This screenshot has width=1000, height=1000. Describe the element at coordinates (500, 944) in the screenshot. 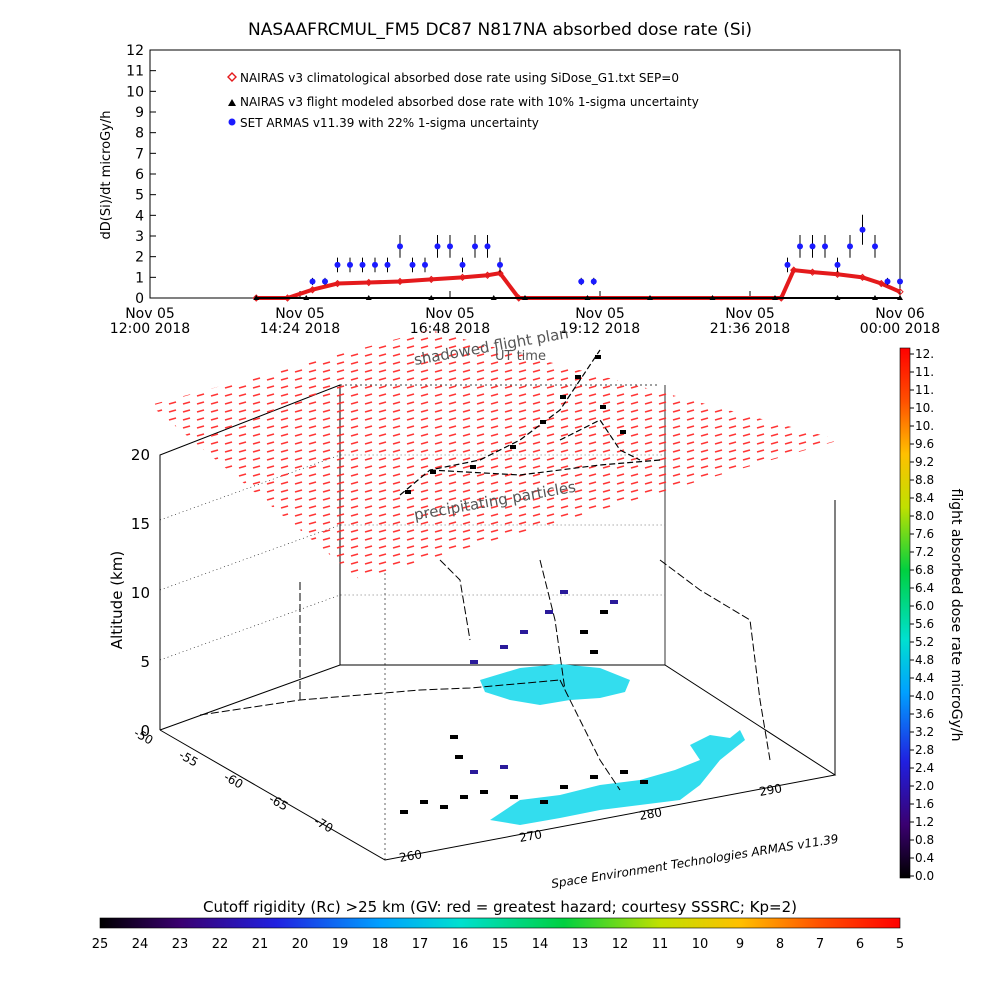

I see `bottom-colorbar-tick-label: 15` at that location.